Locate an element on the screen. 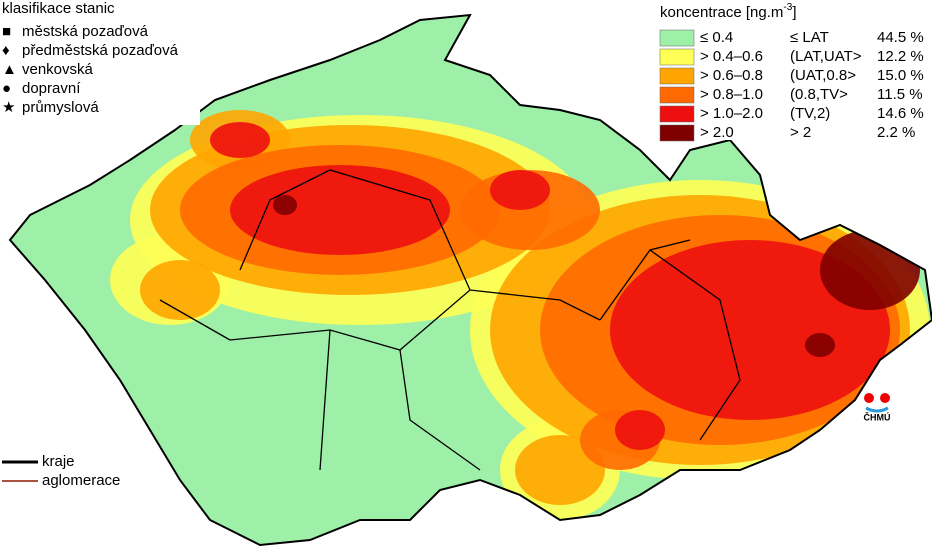  class-share: 14.6 % is located at coordinates (900, 113).